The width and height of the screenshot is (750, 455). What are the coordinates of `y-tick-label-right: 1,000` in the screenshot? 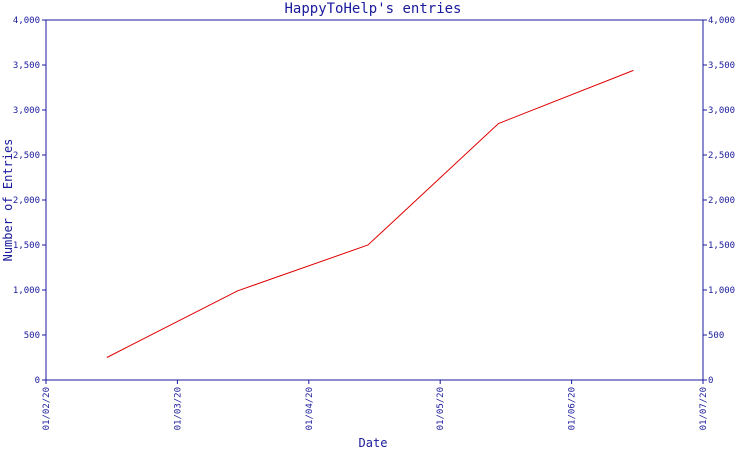 It's located at (721, 291).